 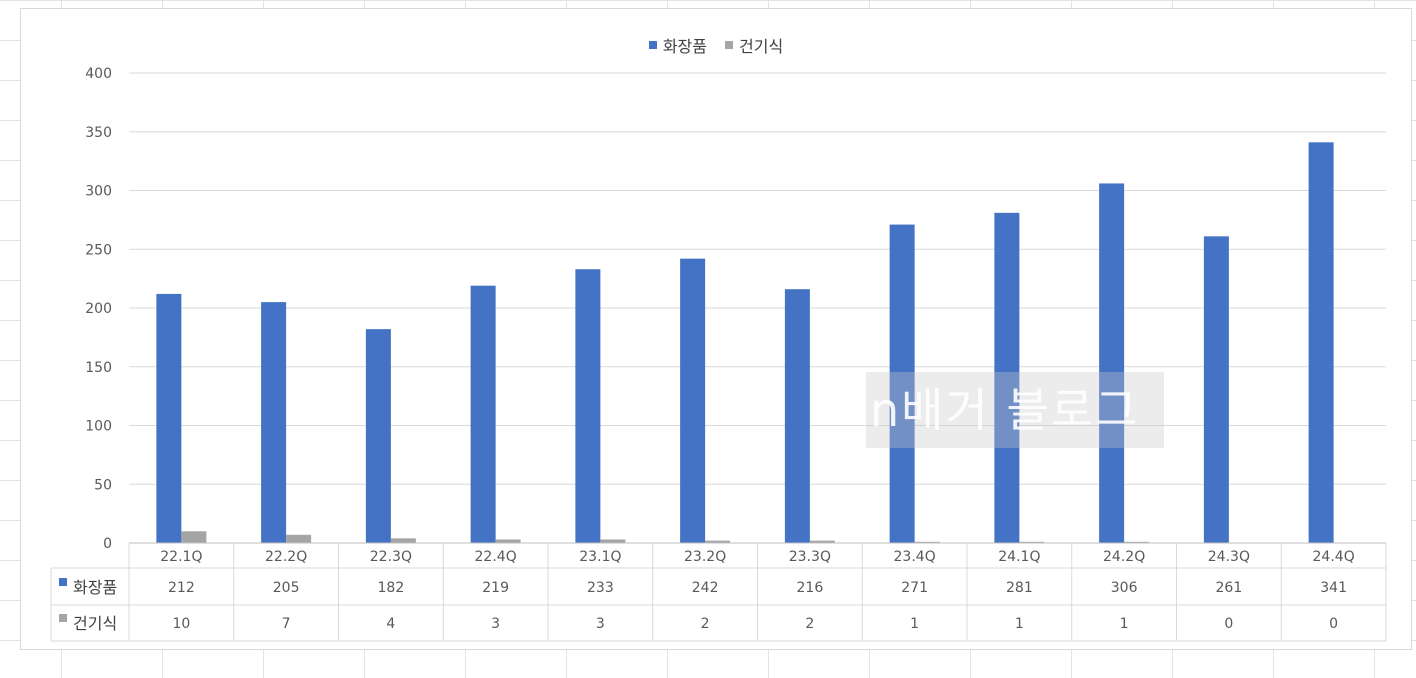 I want to click on y-tick-label: 400, so click(x=98, y=74).